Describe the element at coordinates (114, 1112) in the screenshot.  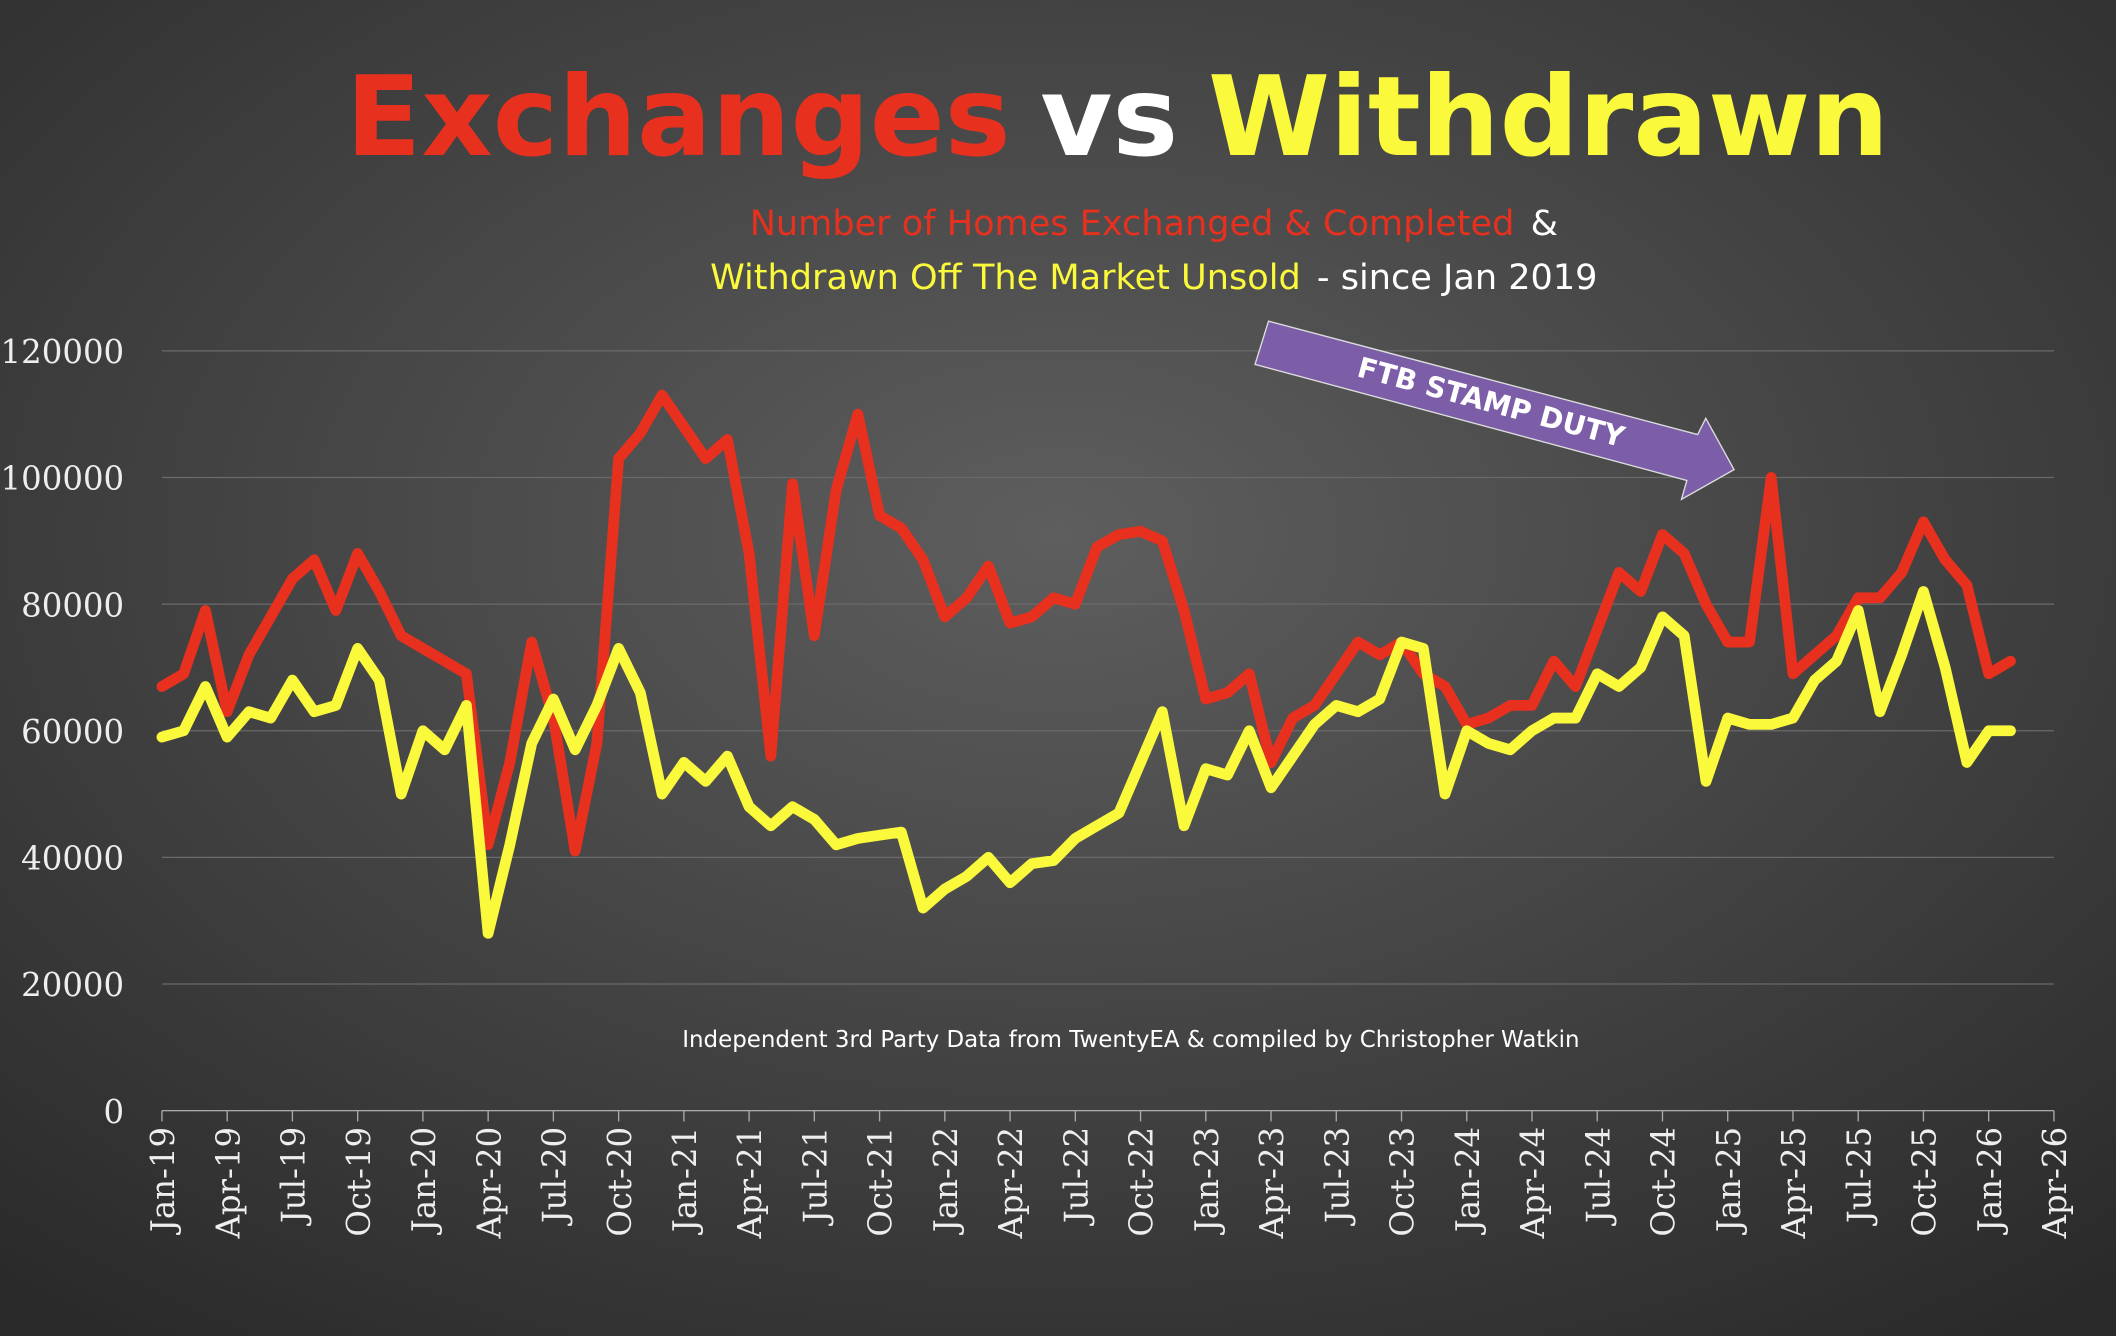
I see `y-tick-label: 0` at that location.